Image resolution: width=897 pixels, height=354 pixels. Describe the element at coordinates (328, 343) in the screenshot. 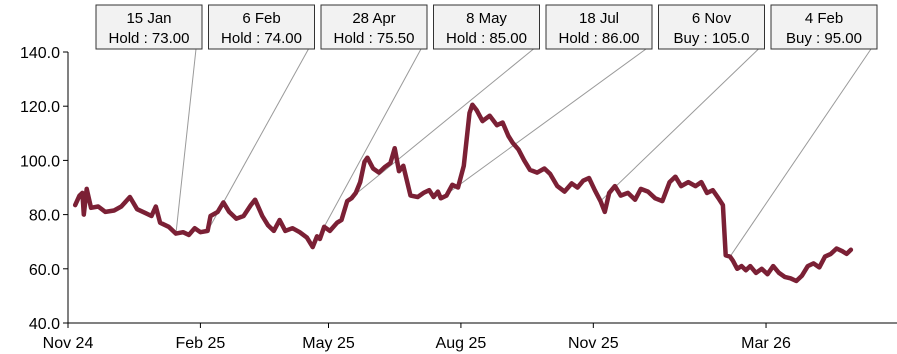

I see `x-tick-label: May 25` at that location.